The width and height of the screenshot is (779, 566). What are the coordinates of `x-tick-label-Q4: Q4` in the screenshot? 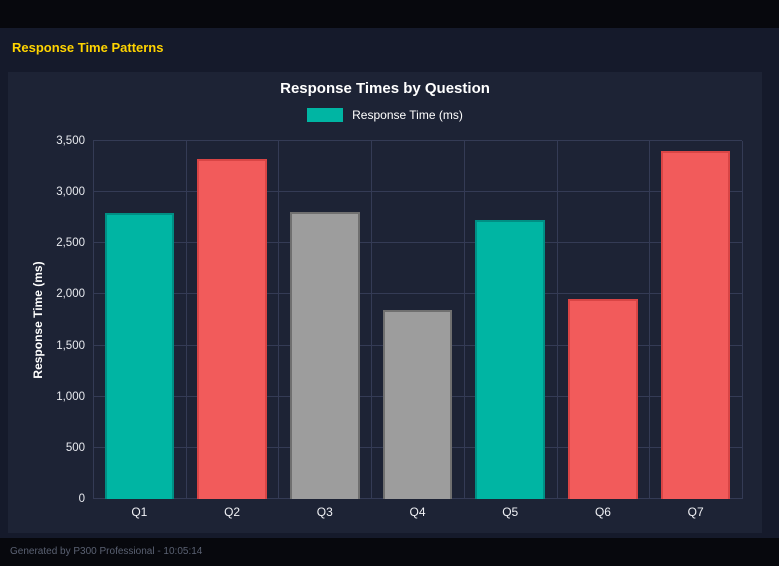 It's located at (417, 512).